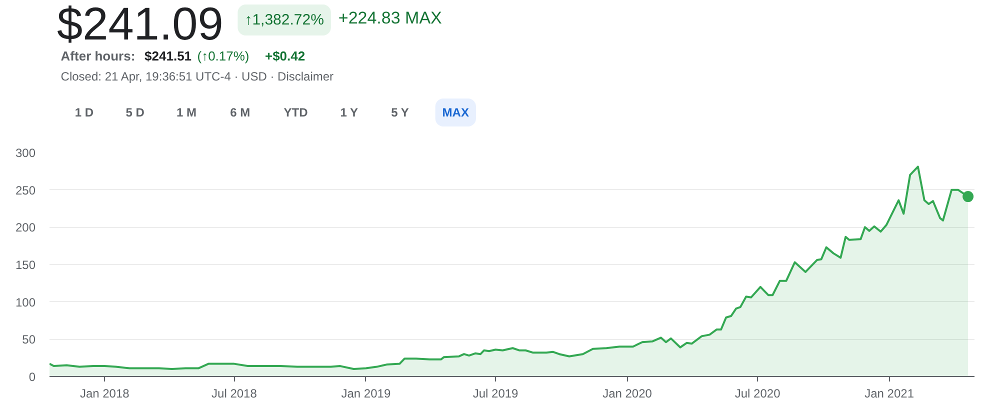  What do you see at coordinates (105, 393) in the screenshot?
I see `x-tick-label: Jan 2018` at bounding box center [105, 393].